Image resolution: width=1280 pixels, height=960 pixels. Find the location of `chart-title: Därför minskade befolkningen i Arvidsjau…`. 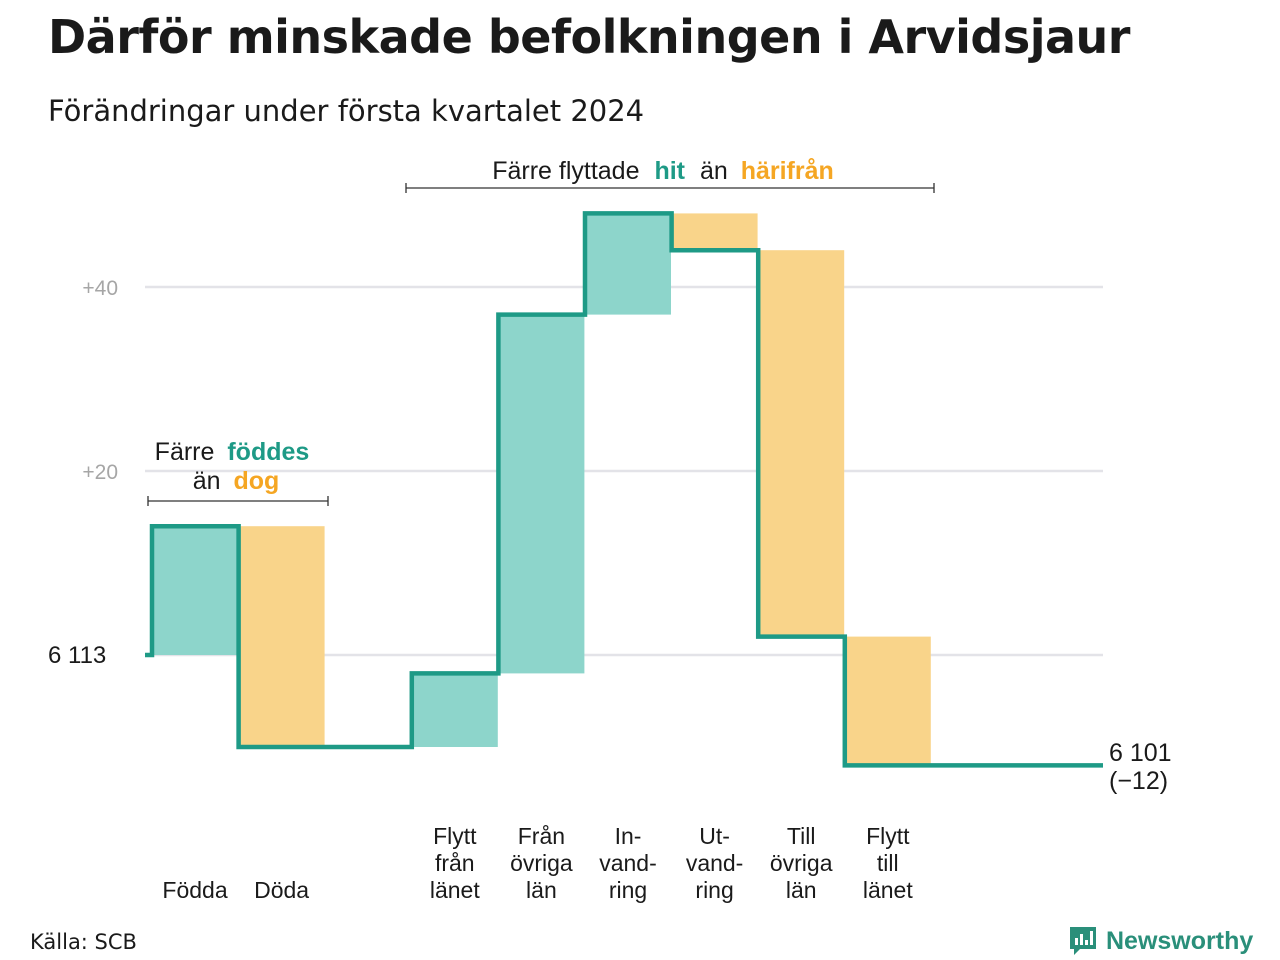

chart-title: Därför minskade befolkningen i Arvidsjau… is located at coordinates (589, 37).